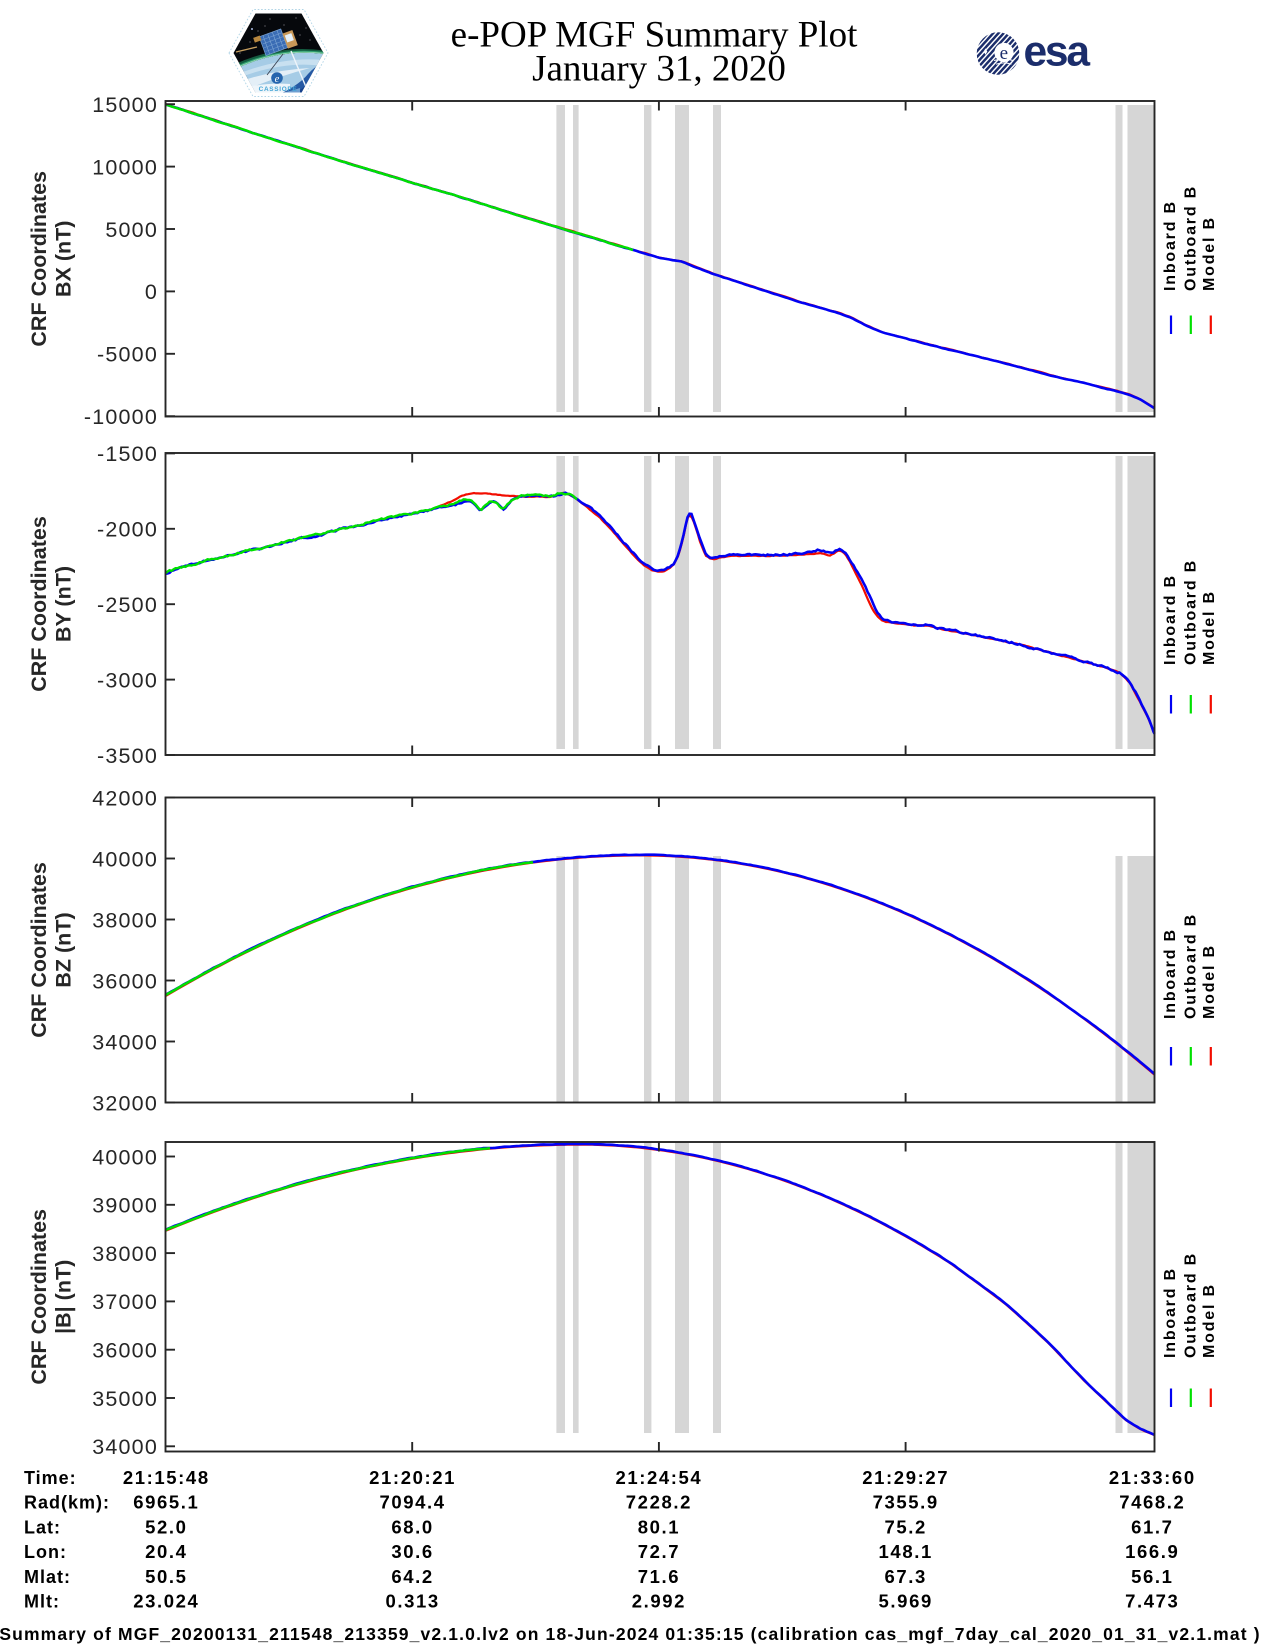  What do you see at coordinates (1152, 1551) in the screenshot?
I see `svg-text: 166.9` at bounding box center [1152, 1551].